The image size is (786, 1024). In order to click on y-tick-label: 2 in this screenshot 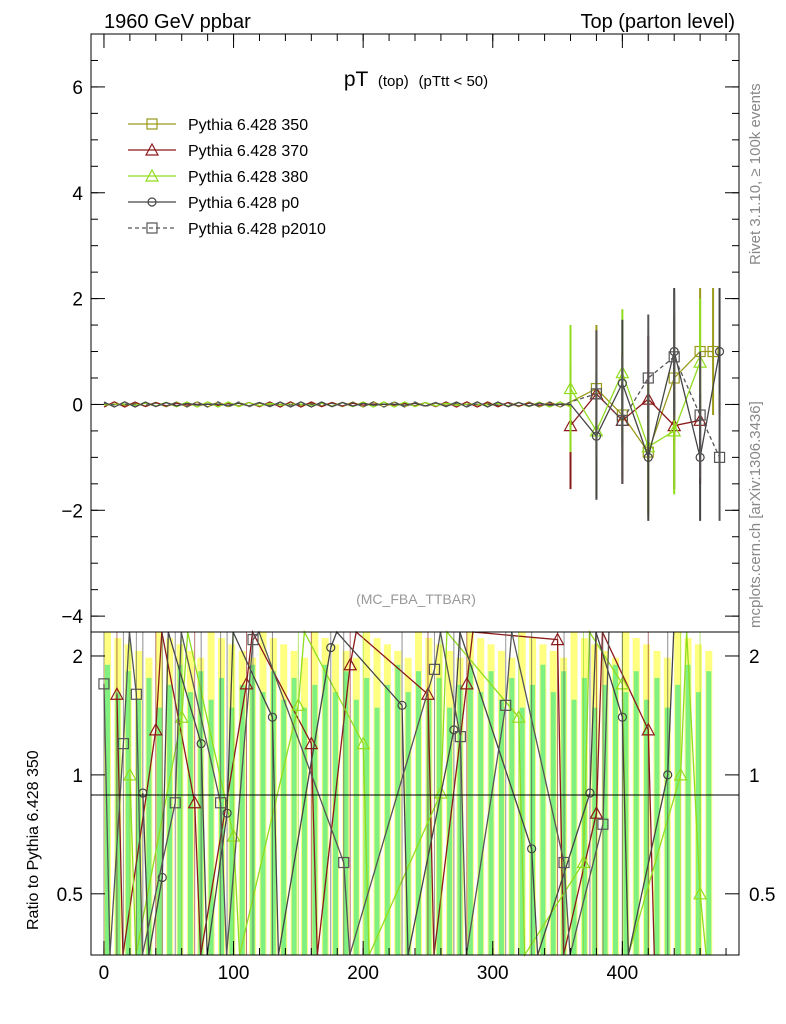, I will do `click(77, 300)`.